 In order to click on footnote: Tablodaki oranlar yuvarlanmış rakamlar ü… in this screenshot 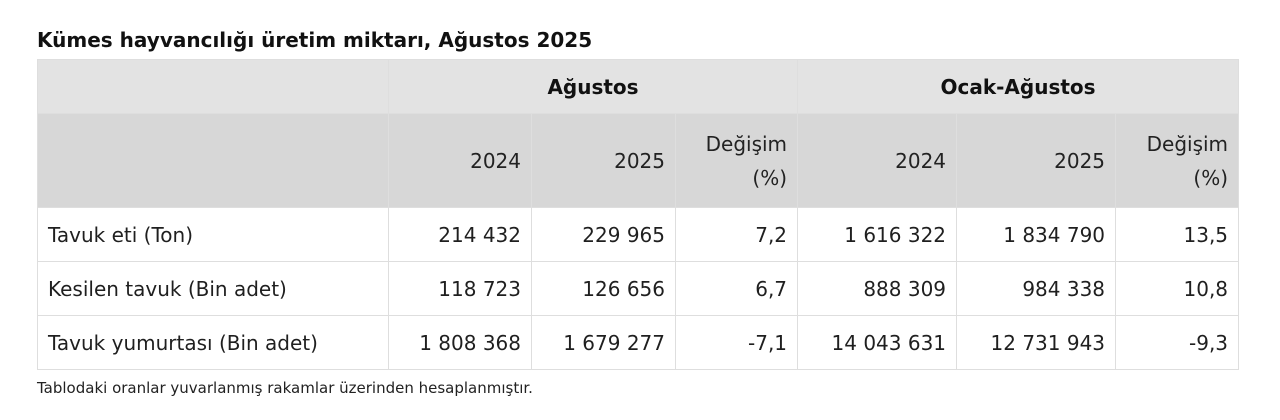, I will do `click(285, 388)`.